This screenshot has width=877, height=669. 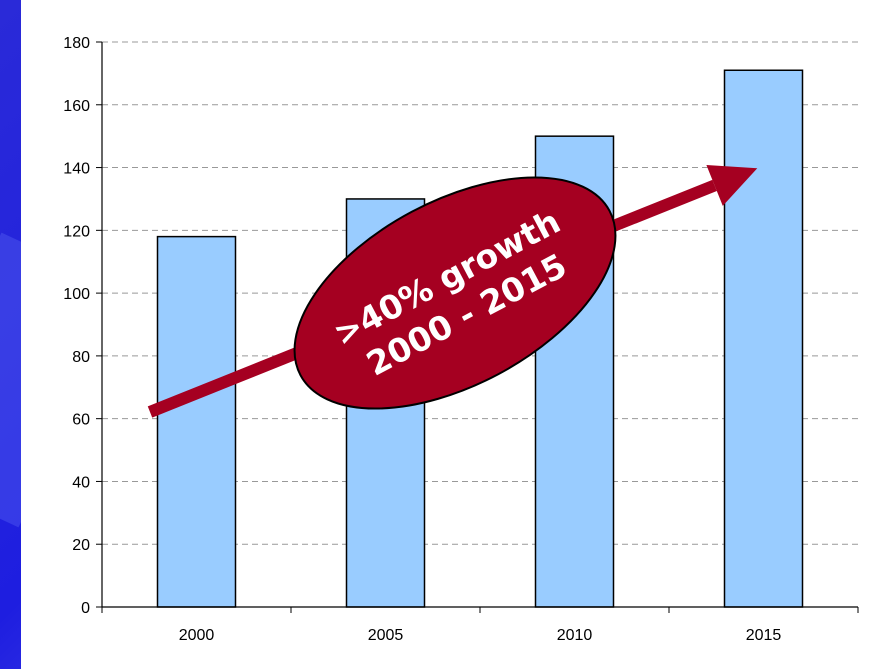 What do you see at coordinates (732, 185) in the screenshot?
I see `growth-arrow-head` at bounding box center [732, 185].